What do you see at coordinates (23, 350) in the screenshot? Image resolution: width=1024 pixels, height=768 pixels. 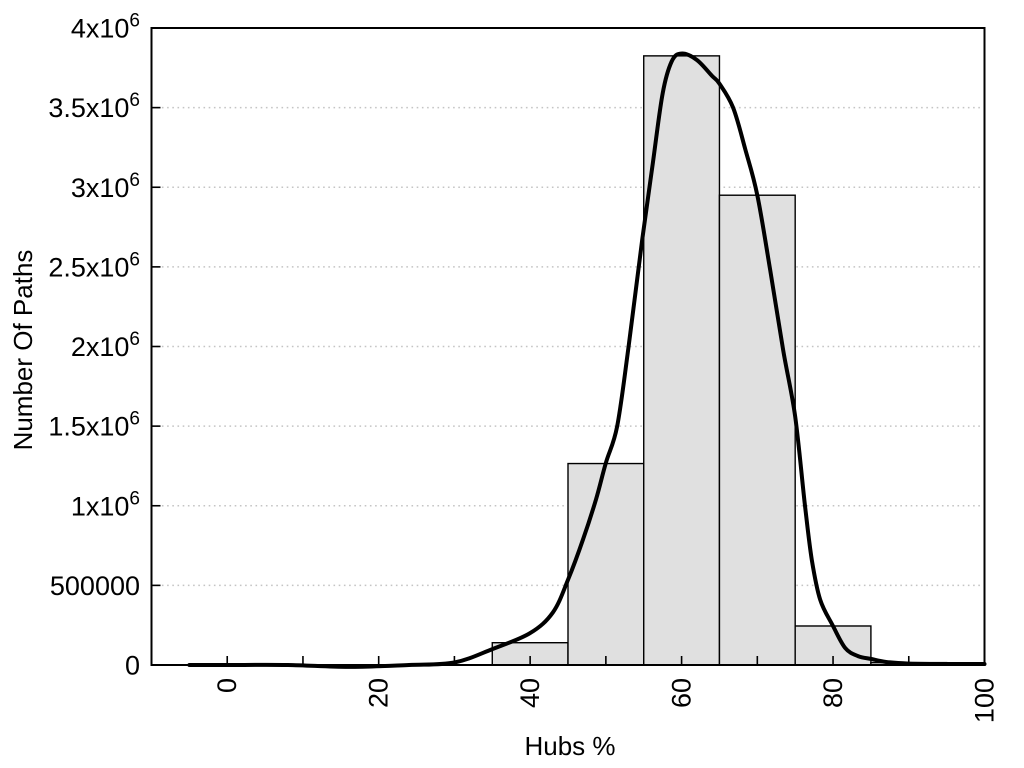 I see `y-axis-title: Number Of Paths` at bounding box center [23, 350].